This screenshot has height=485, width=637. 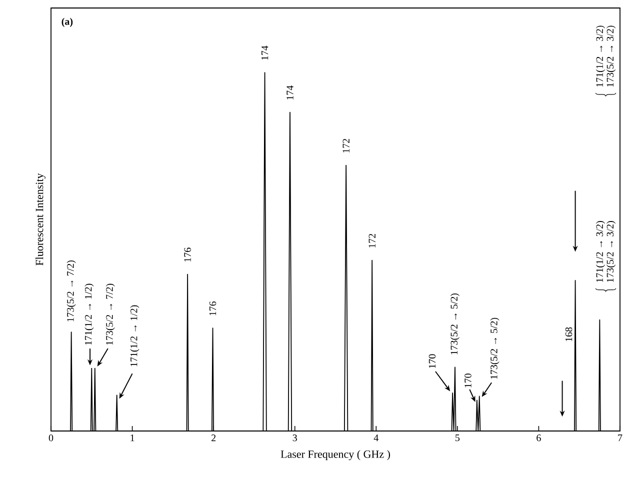 What do you see at coordinates (376, 438) in the screenshot?
I see `x-tick-label: 4` at bounding box center [376, 438].